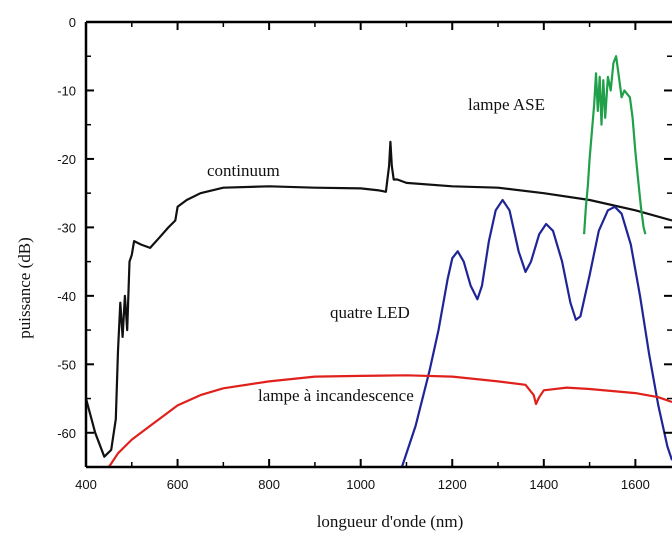 This screenshot has height=534, width=672. I want to click on series-line-lampe-ase, so click(615, 145).